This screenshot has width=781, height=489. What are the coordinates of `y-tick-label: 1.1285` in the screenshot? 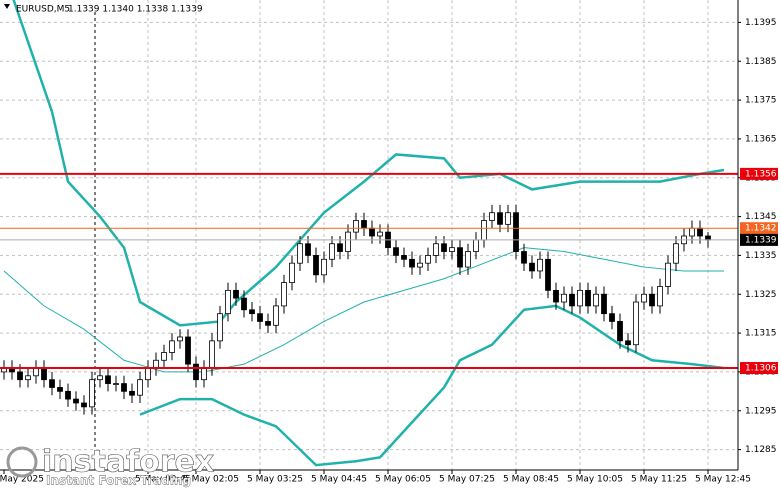 It's located at (761, 450).